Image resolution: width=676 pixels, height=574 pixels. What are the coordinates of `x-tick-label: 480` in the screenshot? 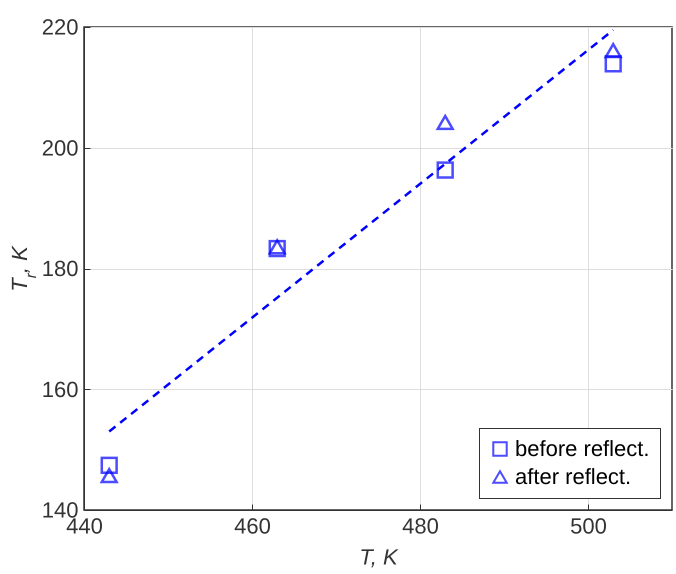 It's located at (420, 526).